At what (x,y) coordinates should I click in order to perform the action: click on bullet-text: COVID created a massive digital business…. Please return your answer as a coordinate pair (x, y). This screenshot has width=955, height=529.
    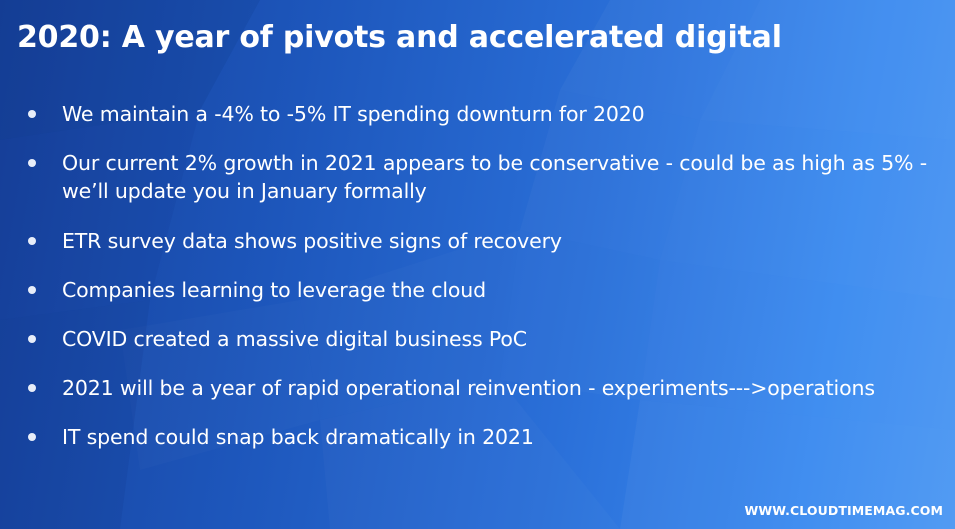
    Looking at the image, I should click on (294, 339).